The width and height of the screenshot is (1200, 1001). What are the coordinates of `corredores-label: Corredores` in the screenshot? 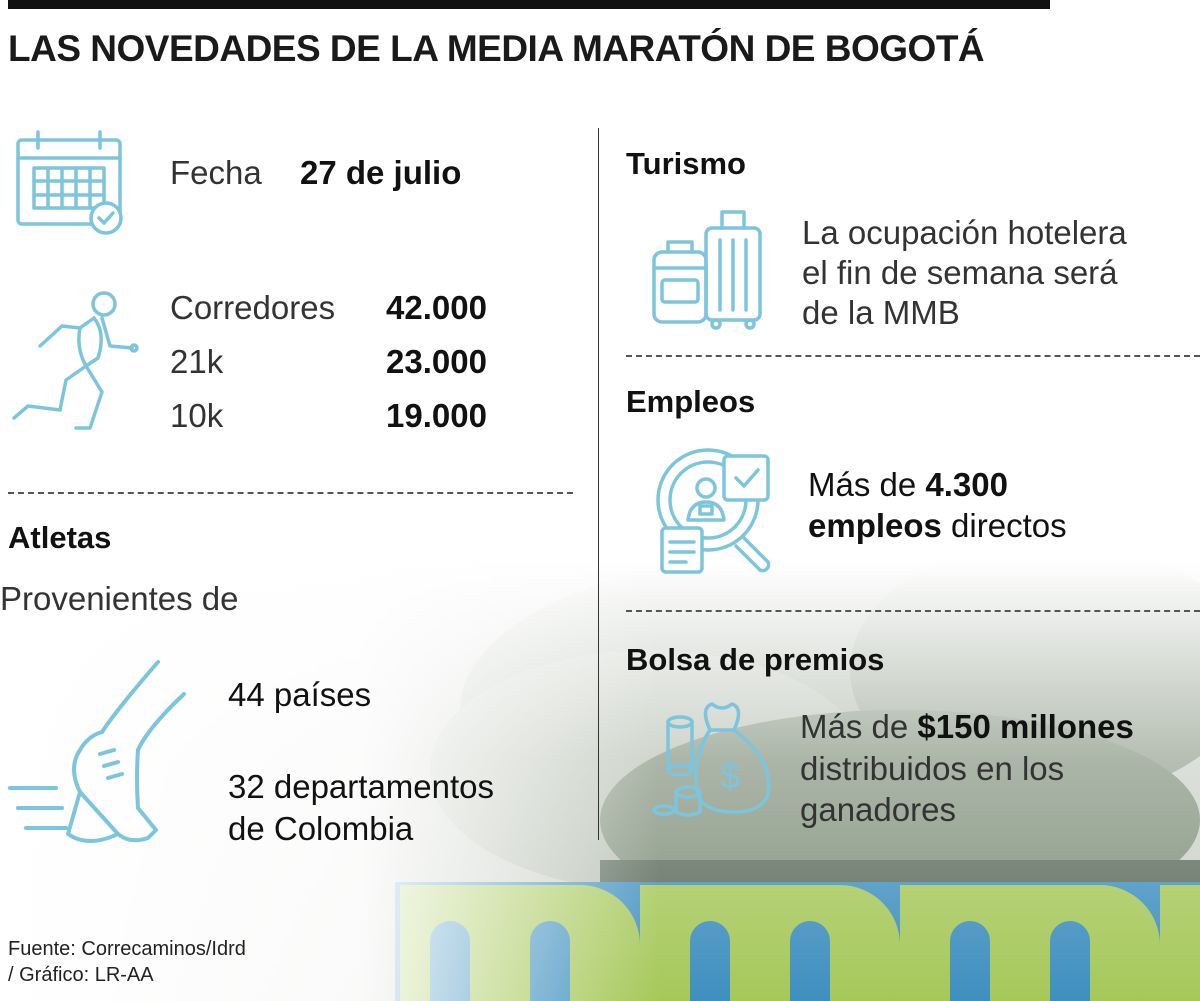 It's located at (253, 307).